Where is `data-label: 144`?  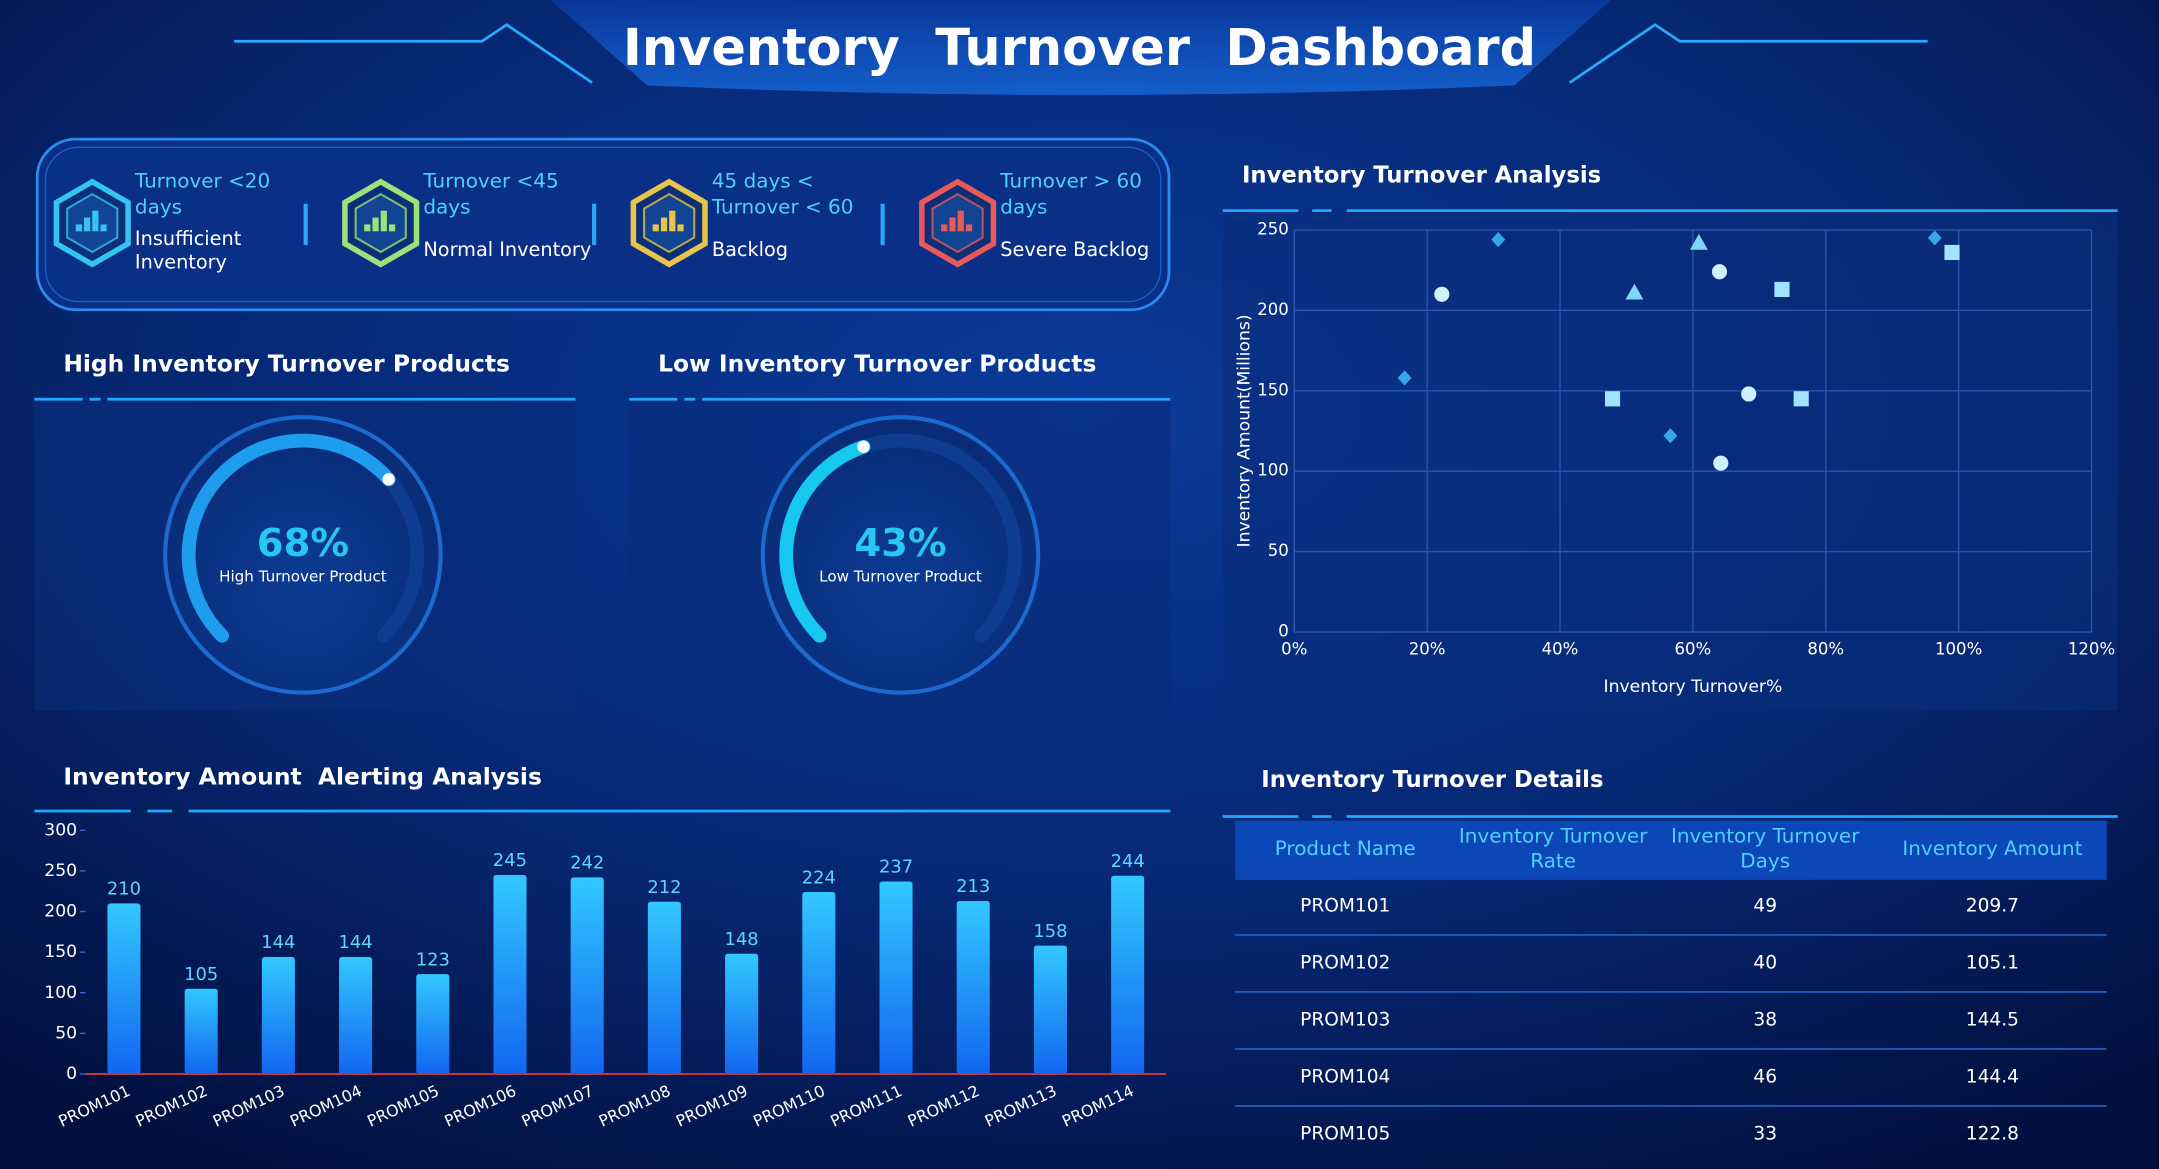 data-label: 144 is located at coordinates (356, 942).